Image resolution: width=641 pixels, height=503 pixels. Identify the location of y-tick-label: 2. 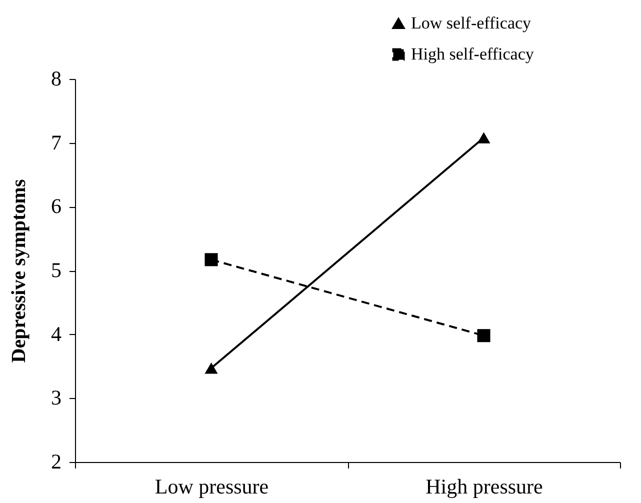
(56, 462).